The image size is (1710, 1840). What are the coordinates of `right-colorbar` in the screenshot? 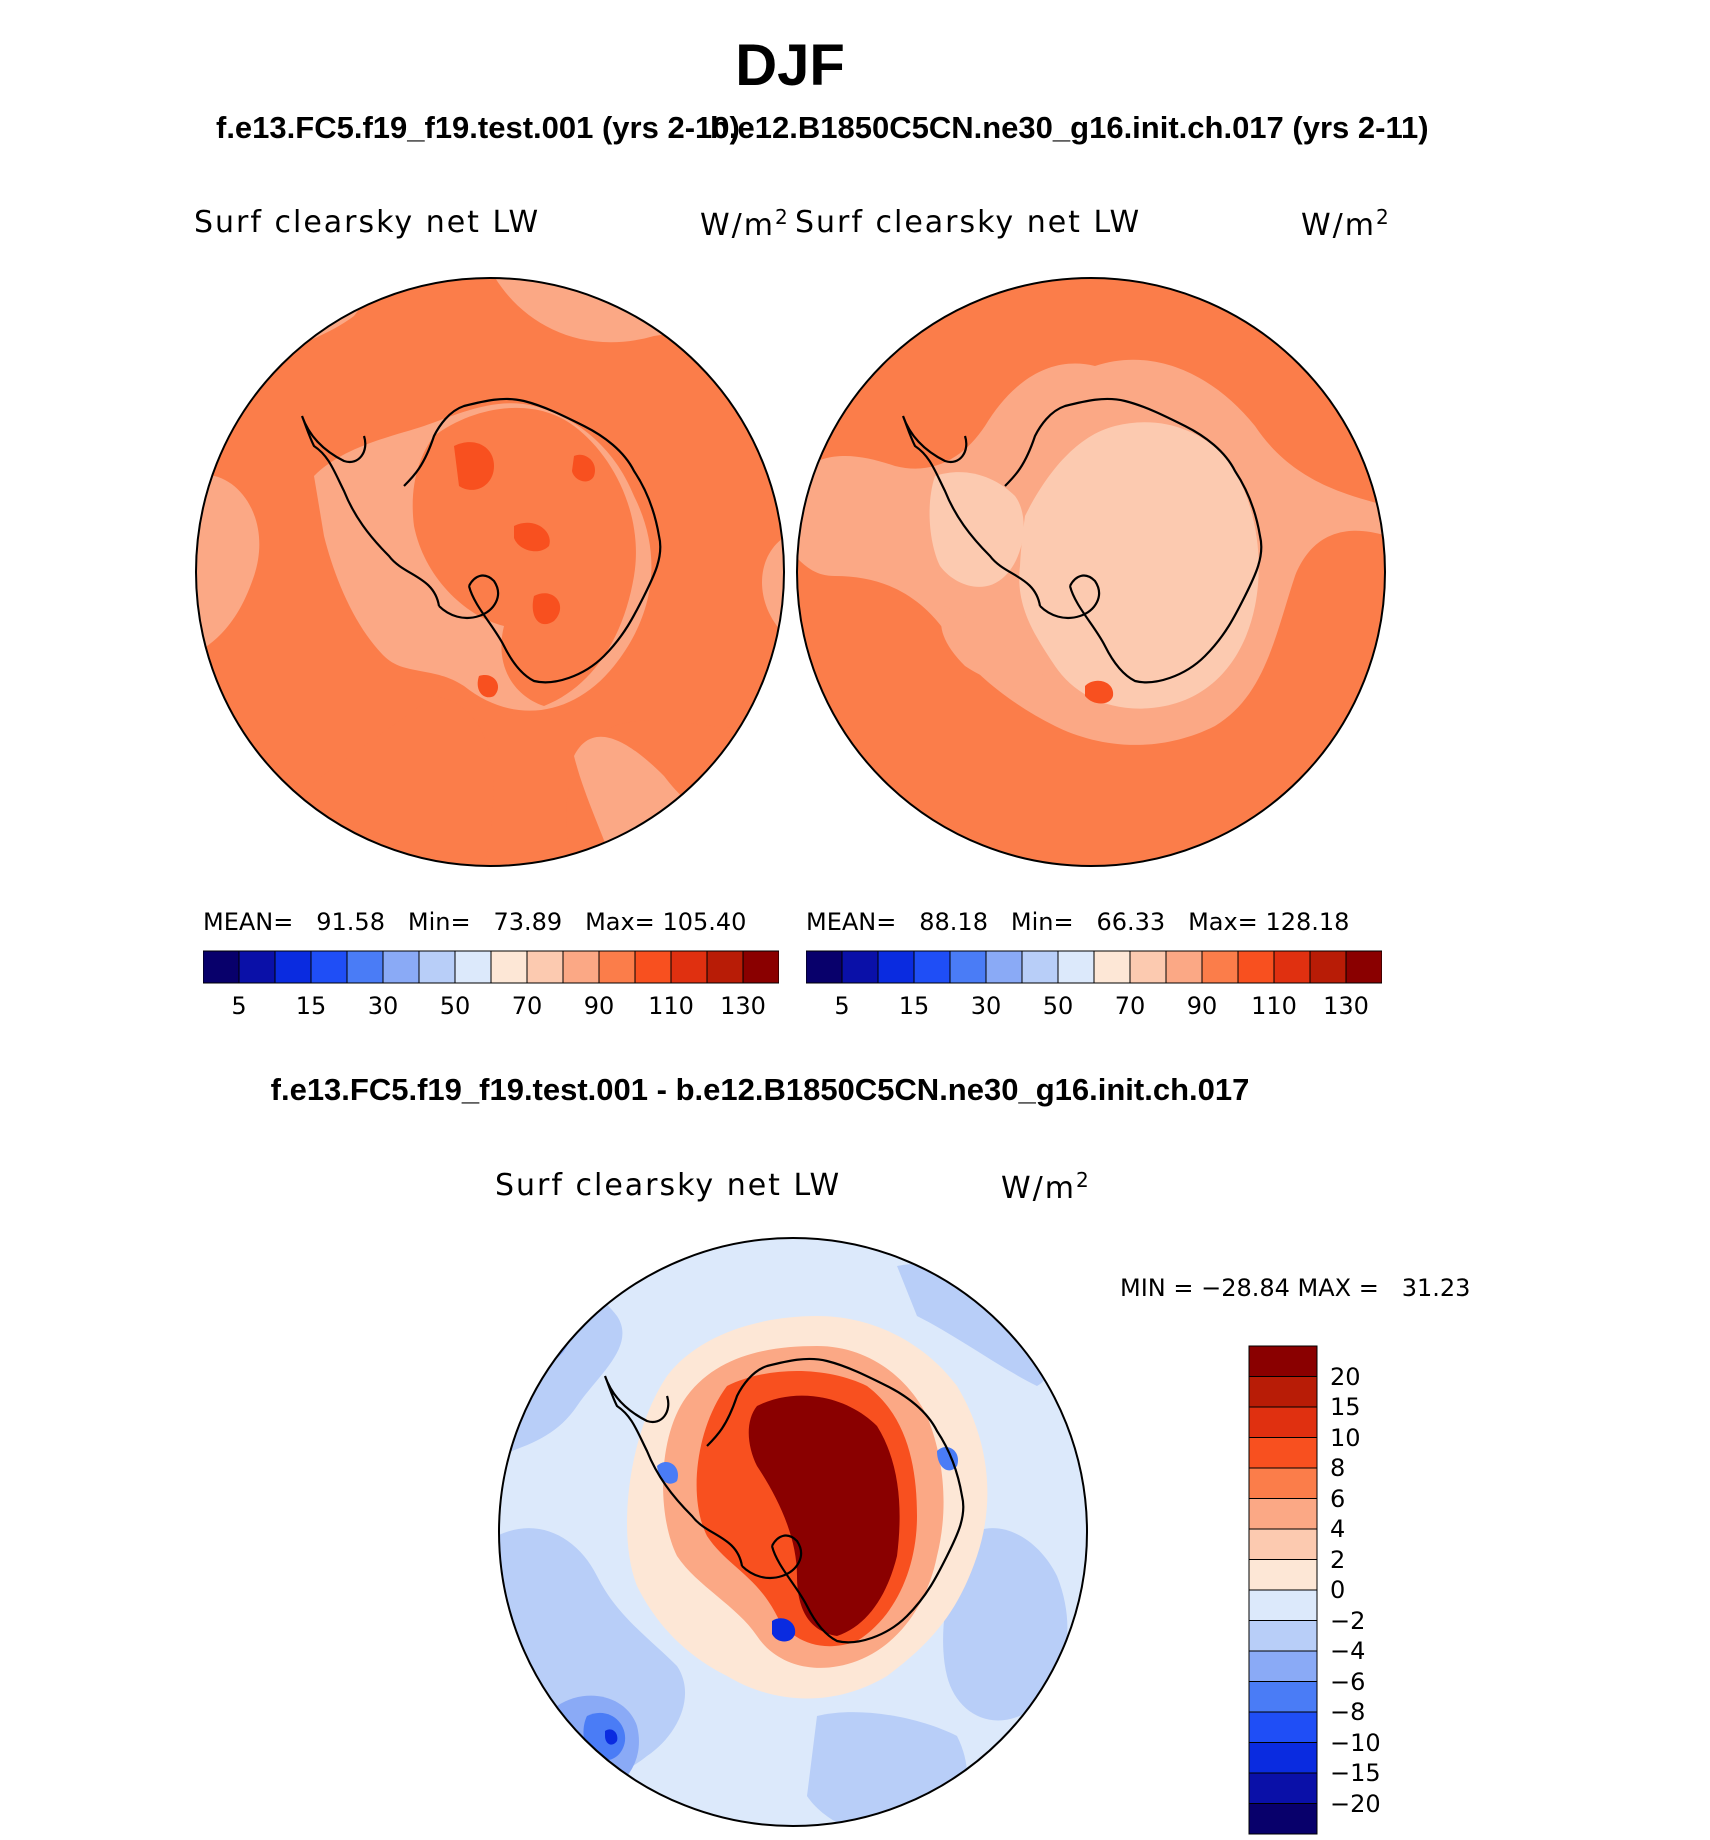 It's located at (1094, 967).